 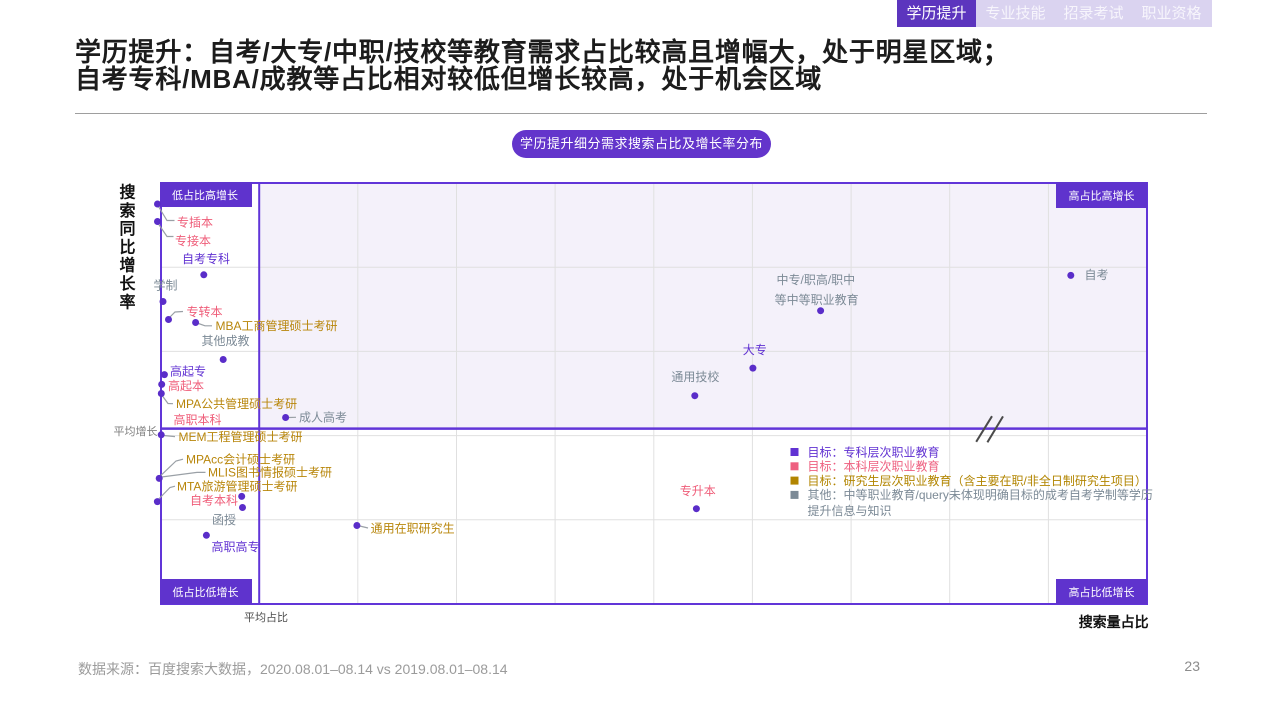 I want to click on svg-text: 索, so click(x=127, y=210).